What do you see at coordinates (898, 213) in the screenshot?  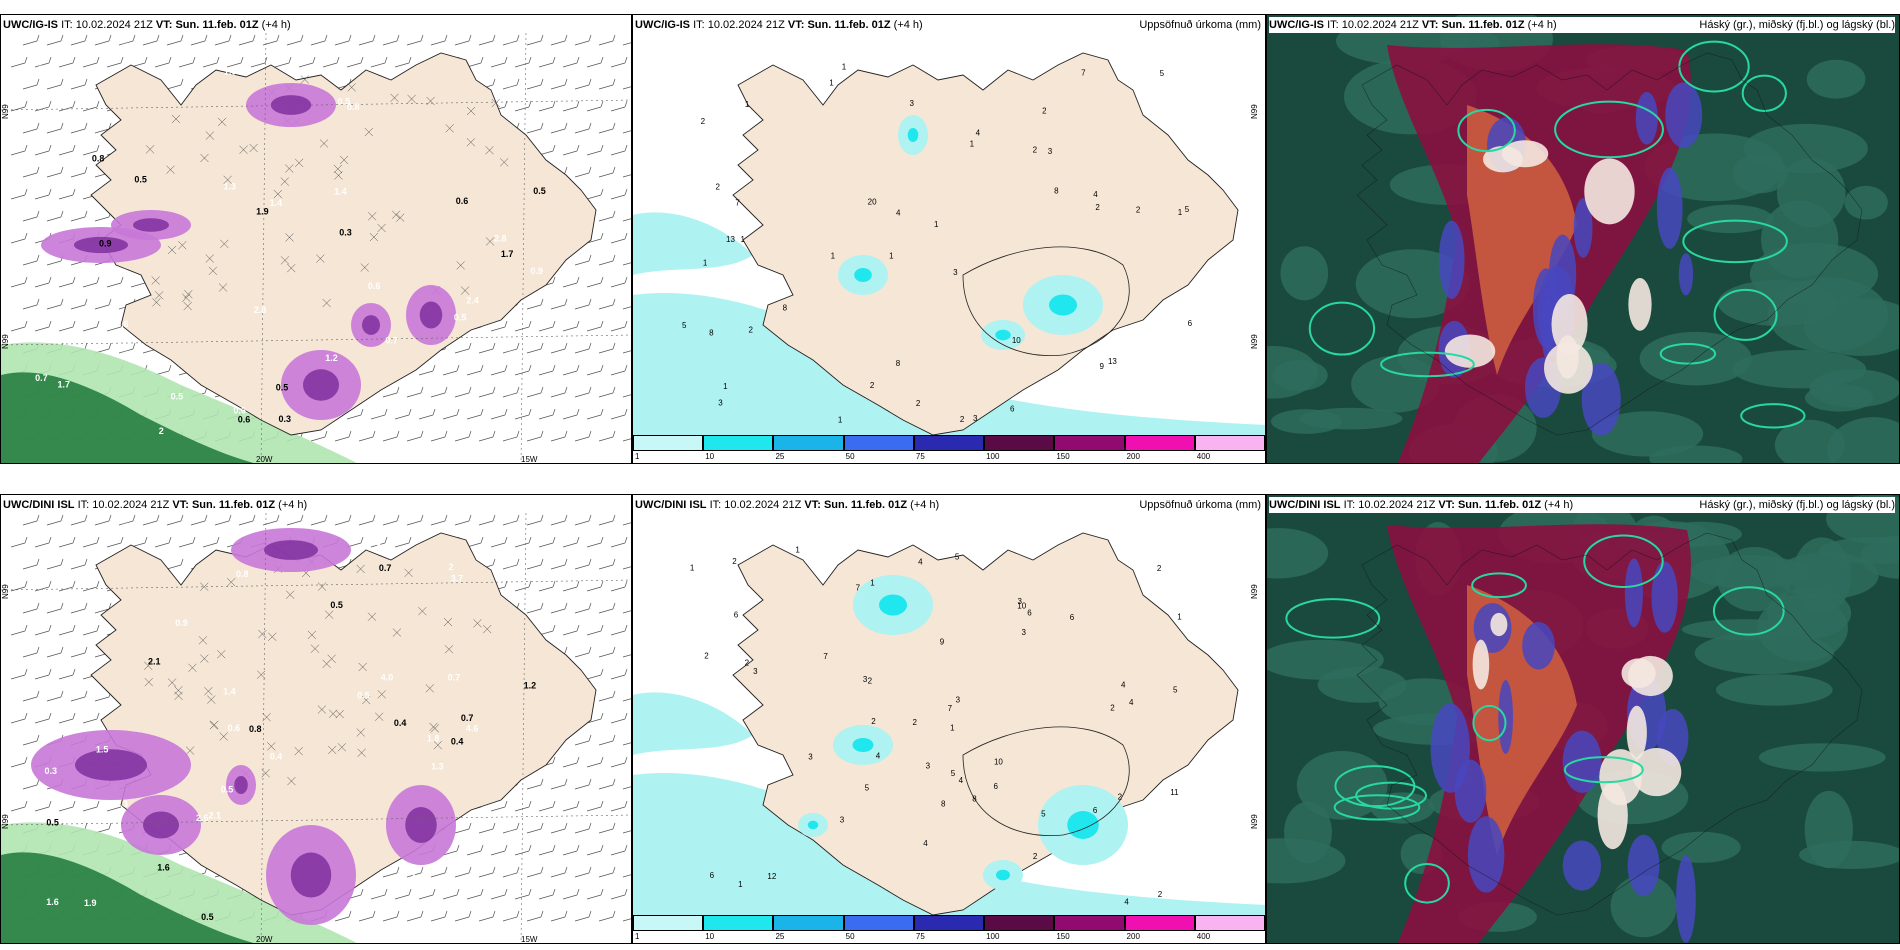 I see `precip-value-label: 4` at bounding box center [898, 213].